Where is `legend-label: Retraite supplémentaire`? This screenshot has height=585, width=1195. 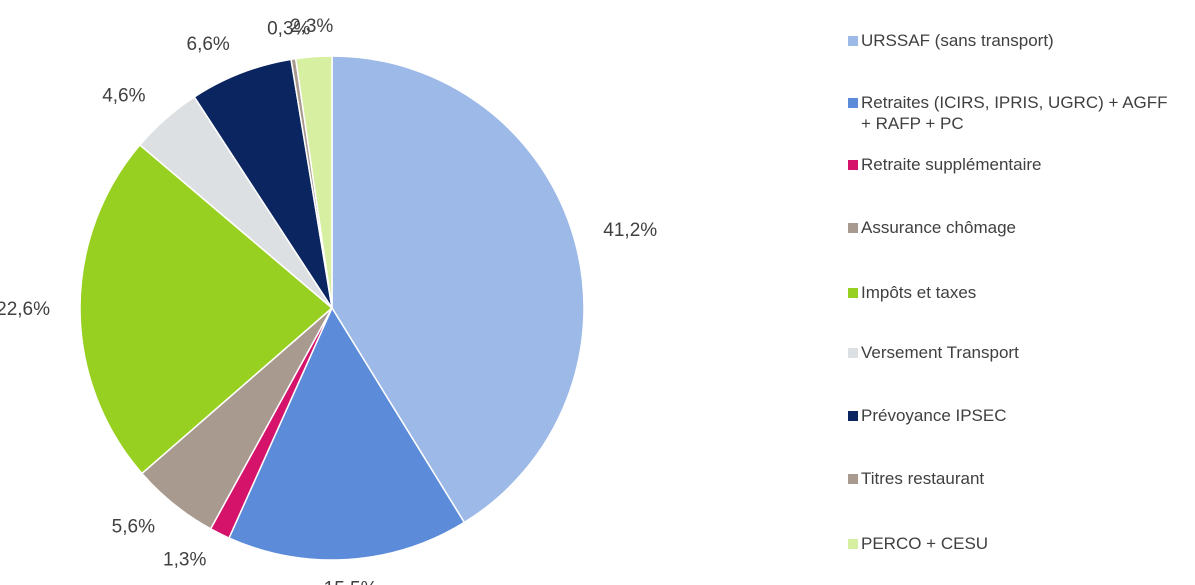
legend-label: Retraite supplémentaire is located at coordinates (951, 164).